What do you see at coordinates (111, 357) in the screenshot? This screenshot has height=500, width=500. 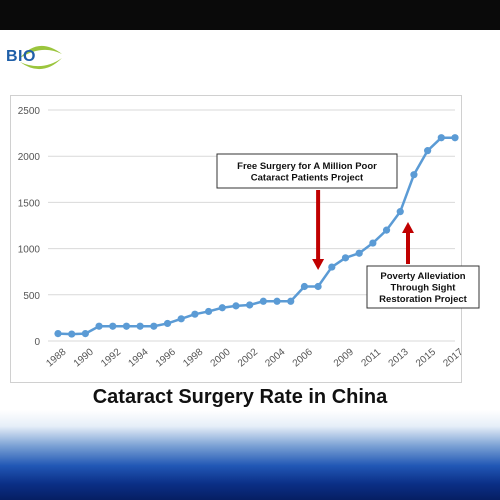 I see `x-tick-label-1992: 1992` at bounding box center [111, 357].